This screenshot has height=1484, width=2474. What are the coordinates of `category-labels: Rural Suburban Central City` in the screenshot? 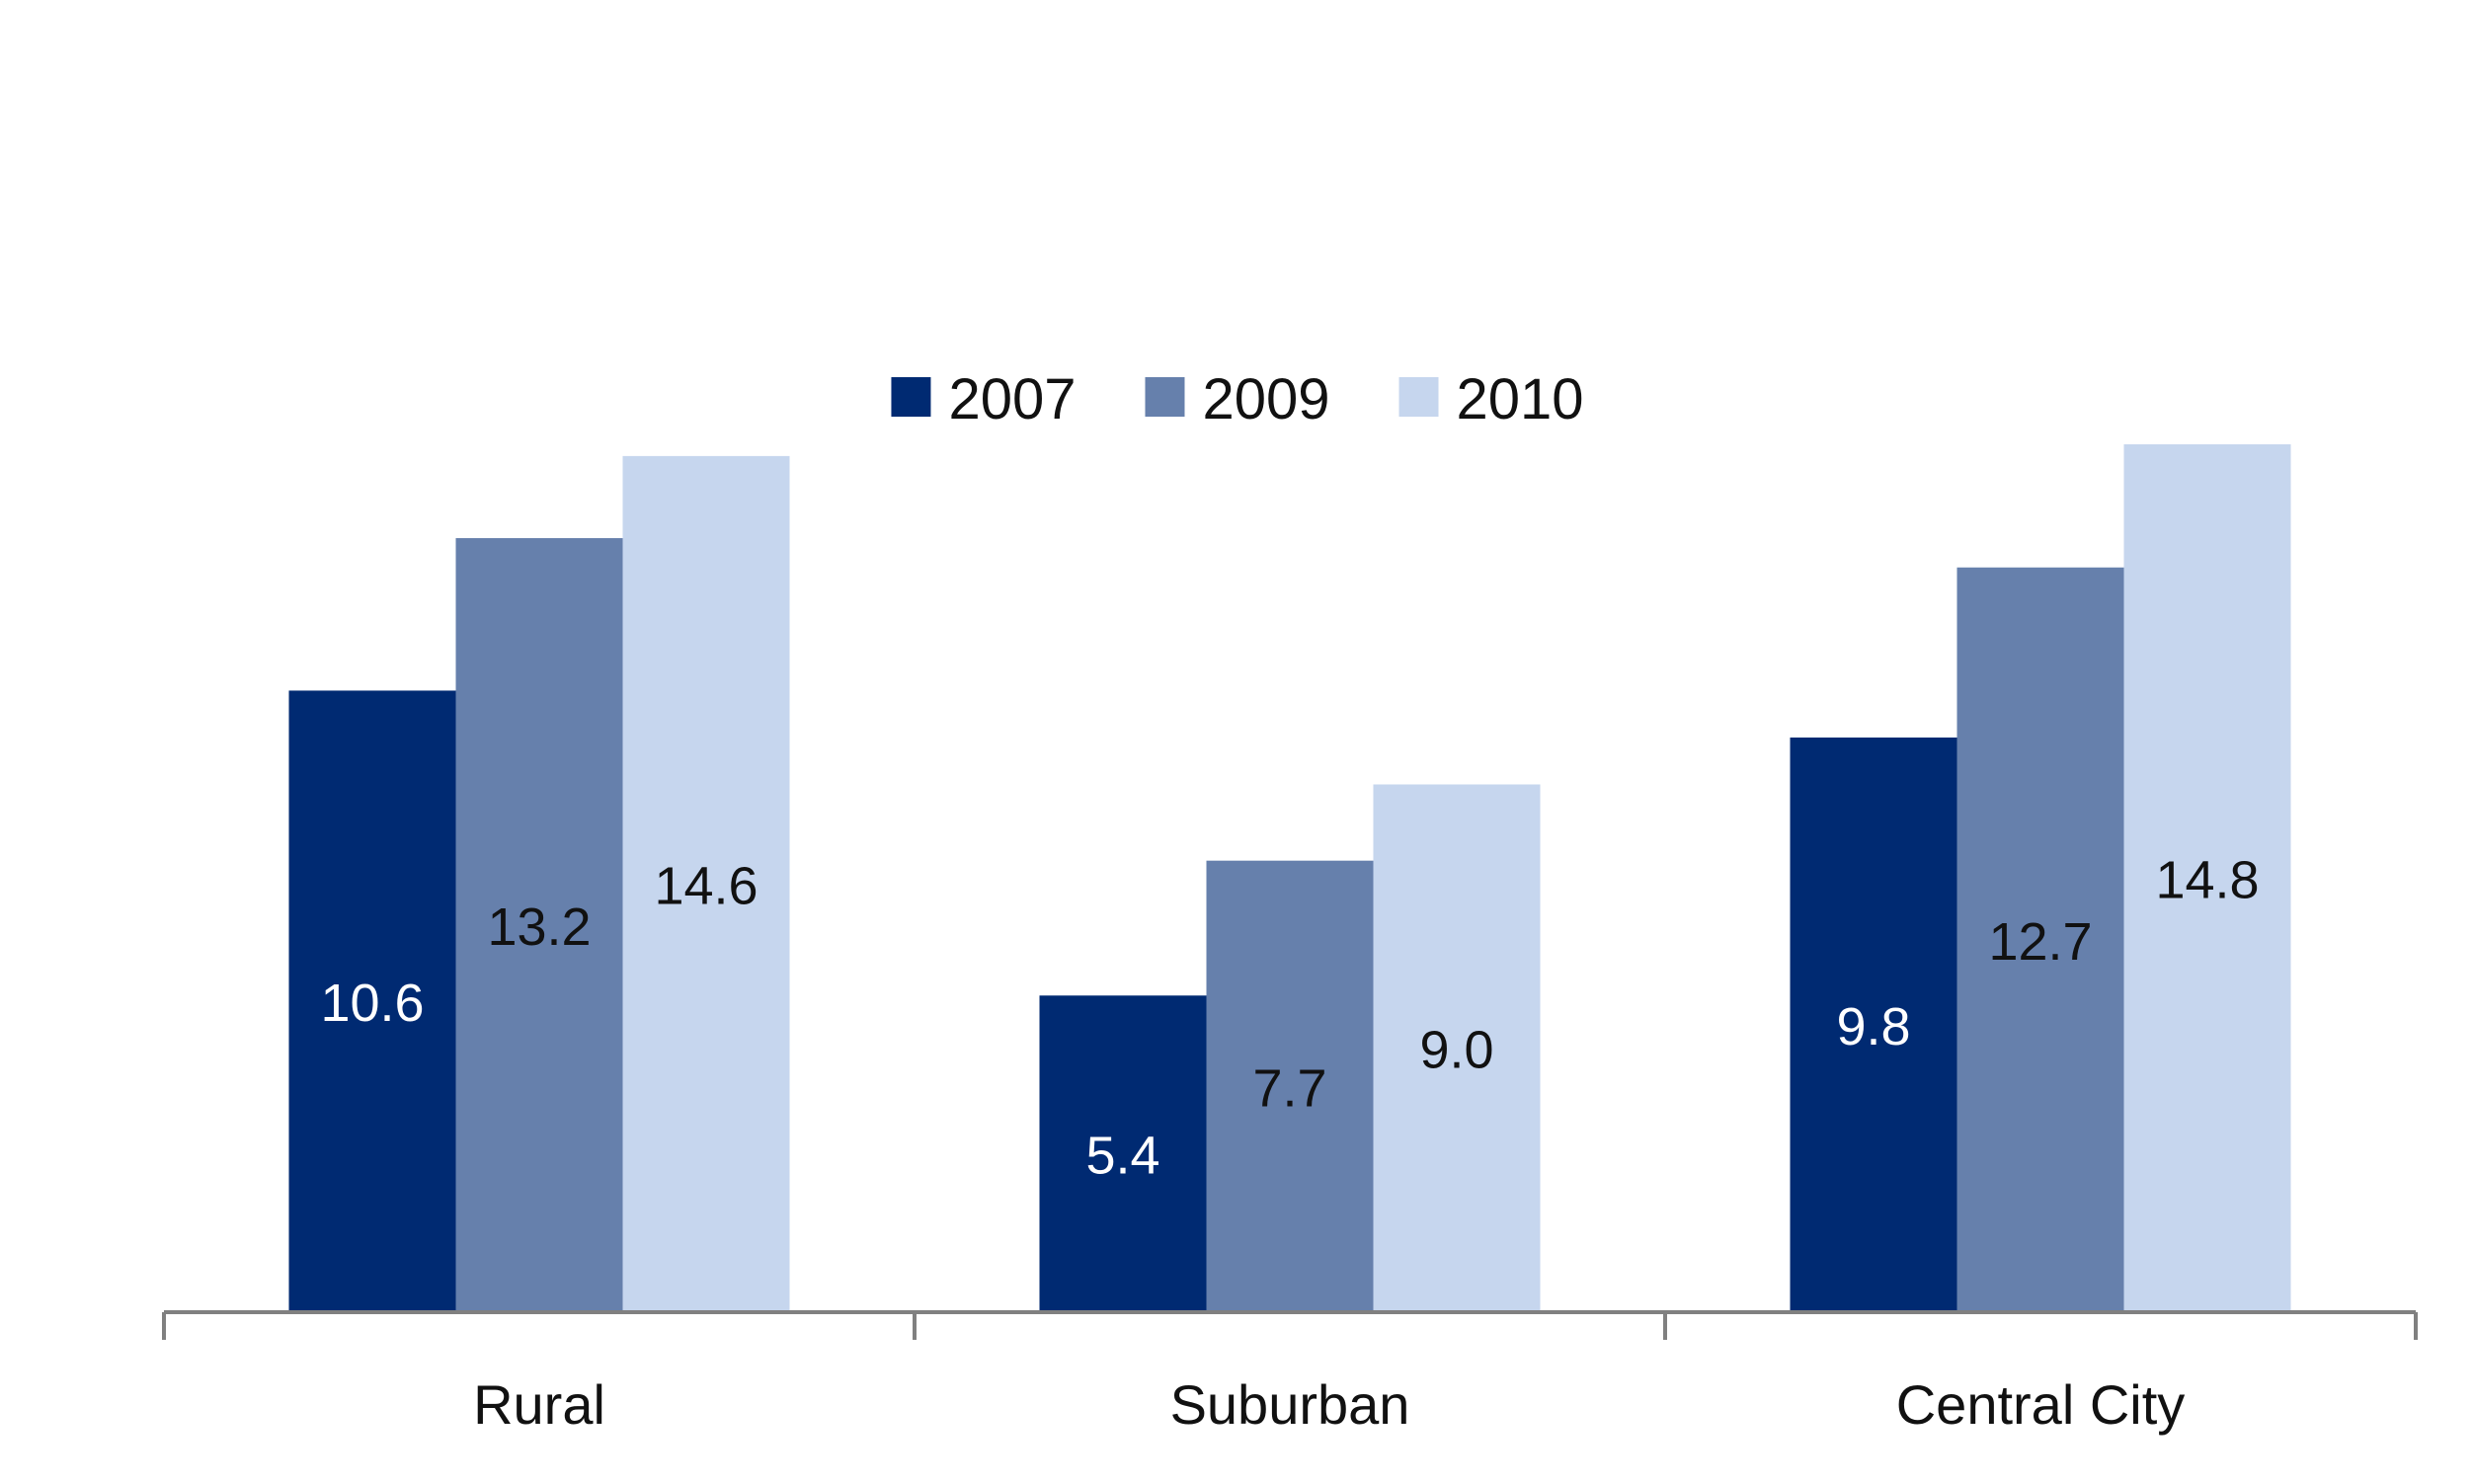 It's located at (1329, 1404).